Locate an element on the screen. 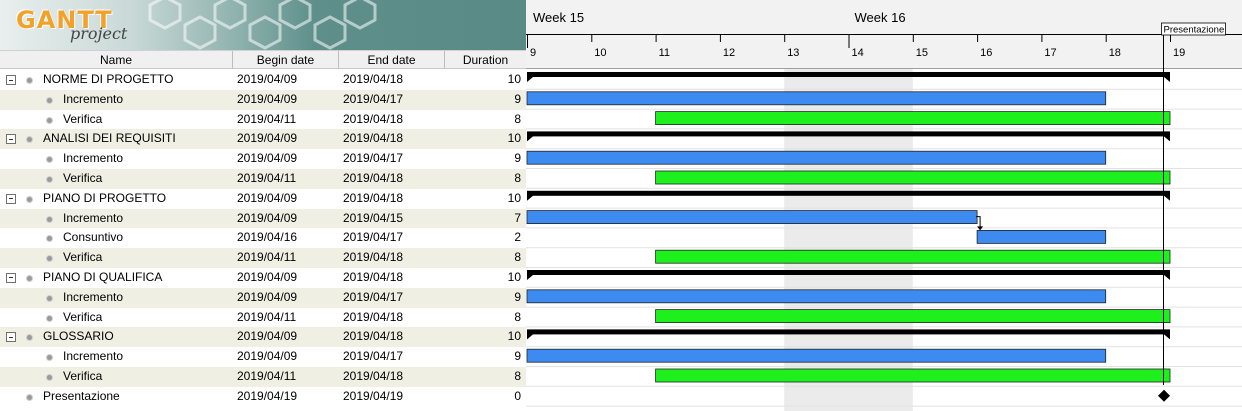 The width and height of the screenshot is (1242, 411). task-name: ANALISI DEI REQUISITI is located at coordinates (109, 138).